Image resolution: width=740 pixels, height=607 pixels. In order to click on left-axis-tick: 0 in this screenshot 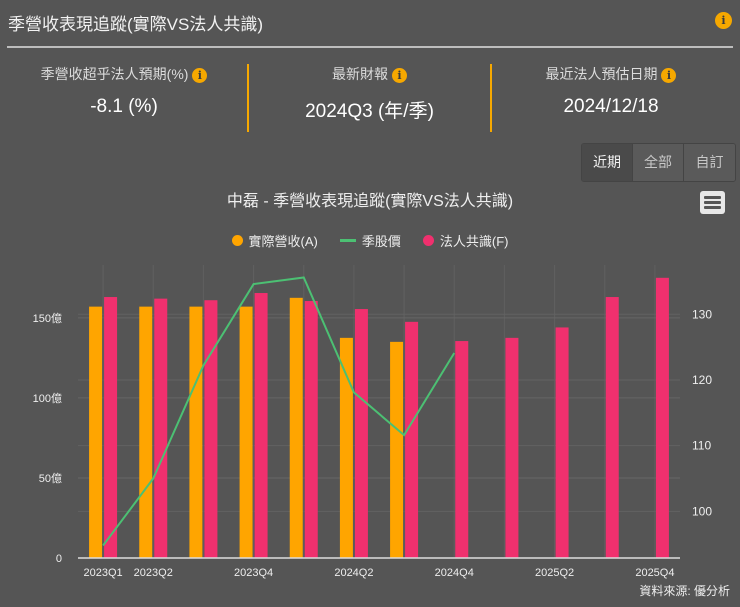, I will do `click(59, 559)`.